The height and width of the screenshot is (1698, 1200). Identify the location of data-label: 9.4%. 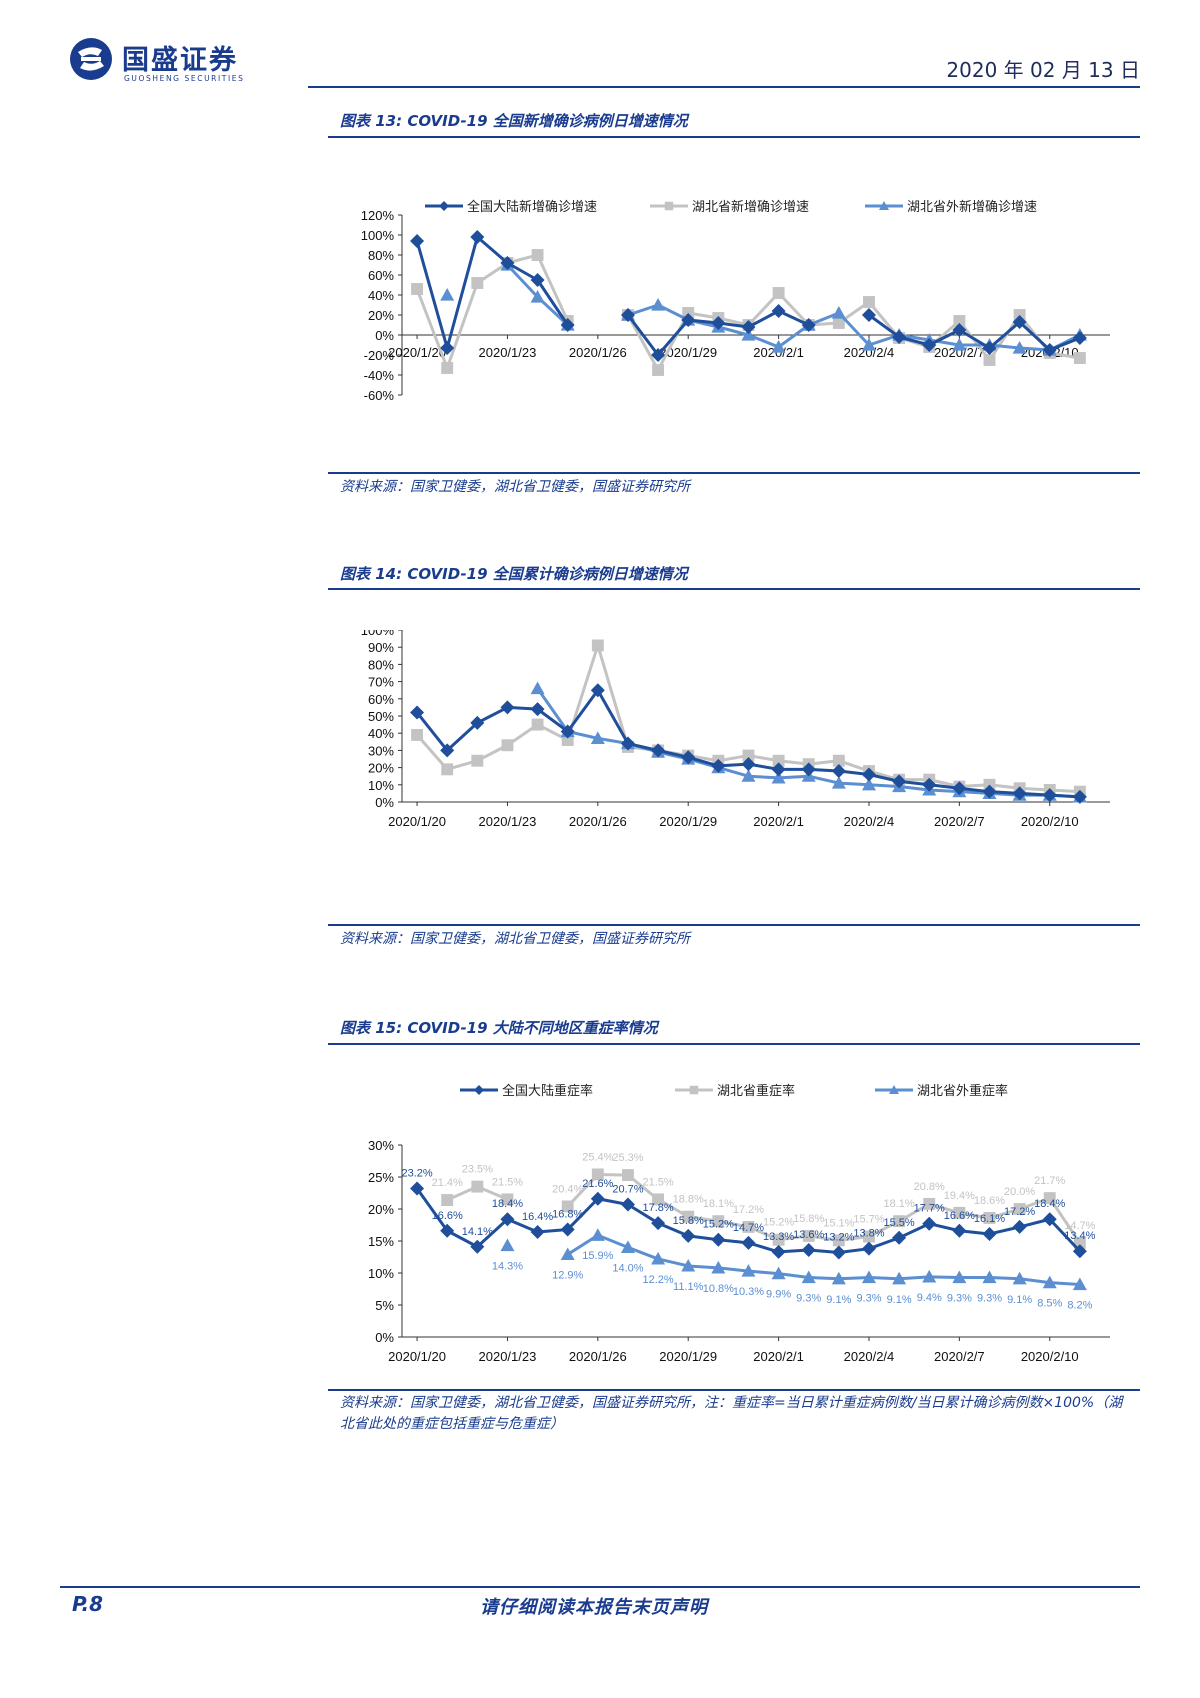
(929, 1298).